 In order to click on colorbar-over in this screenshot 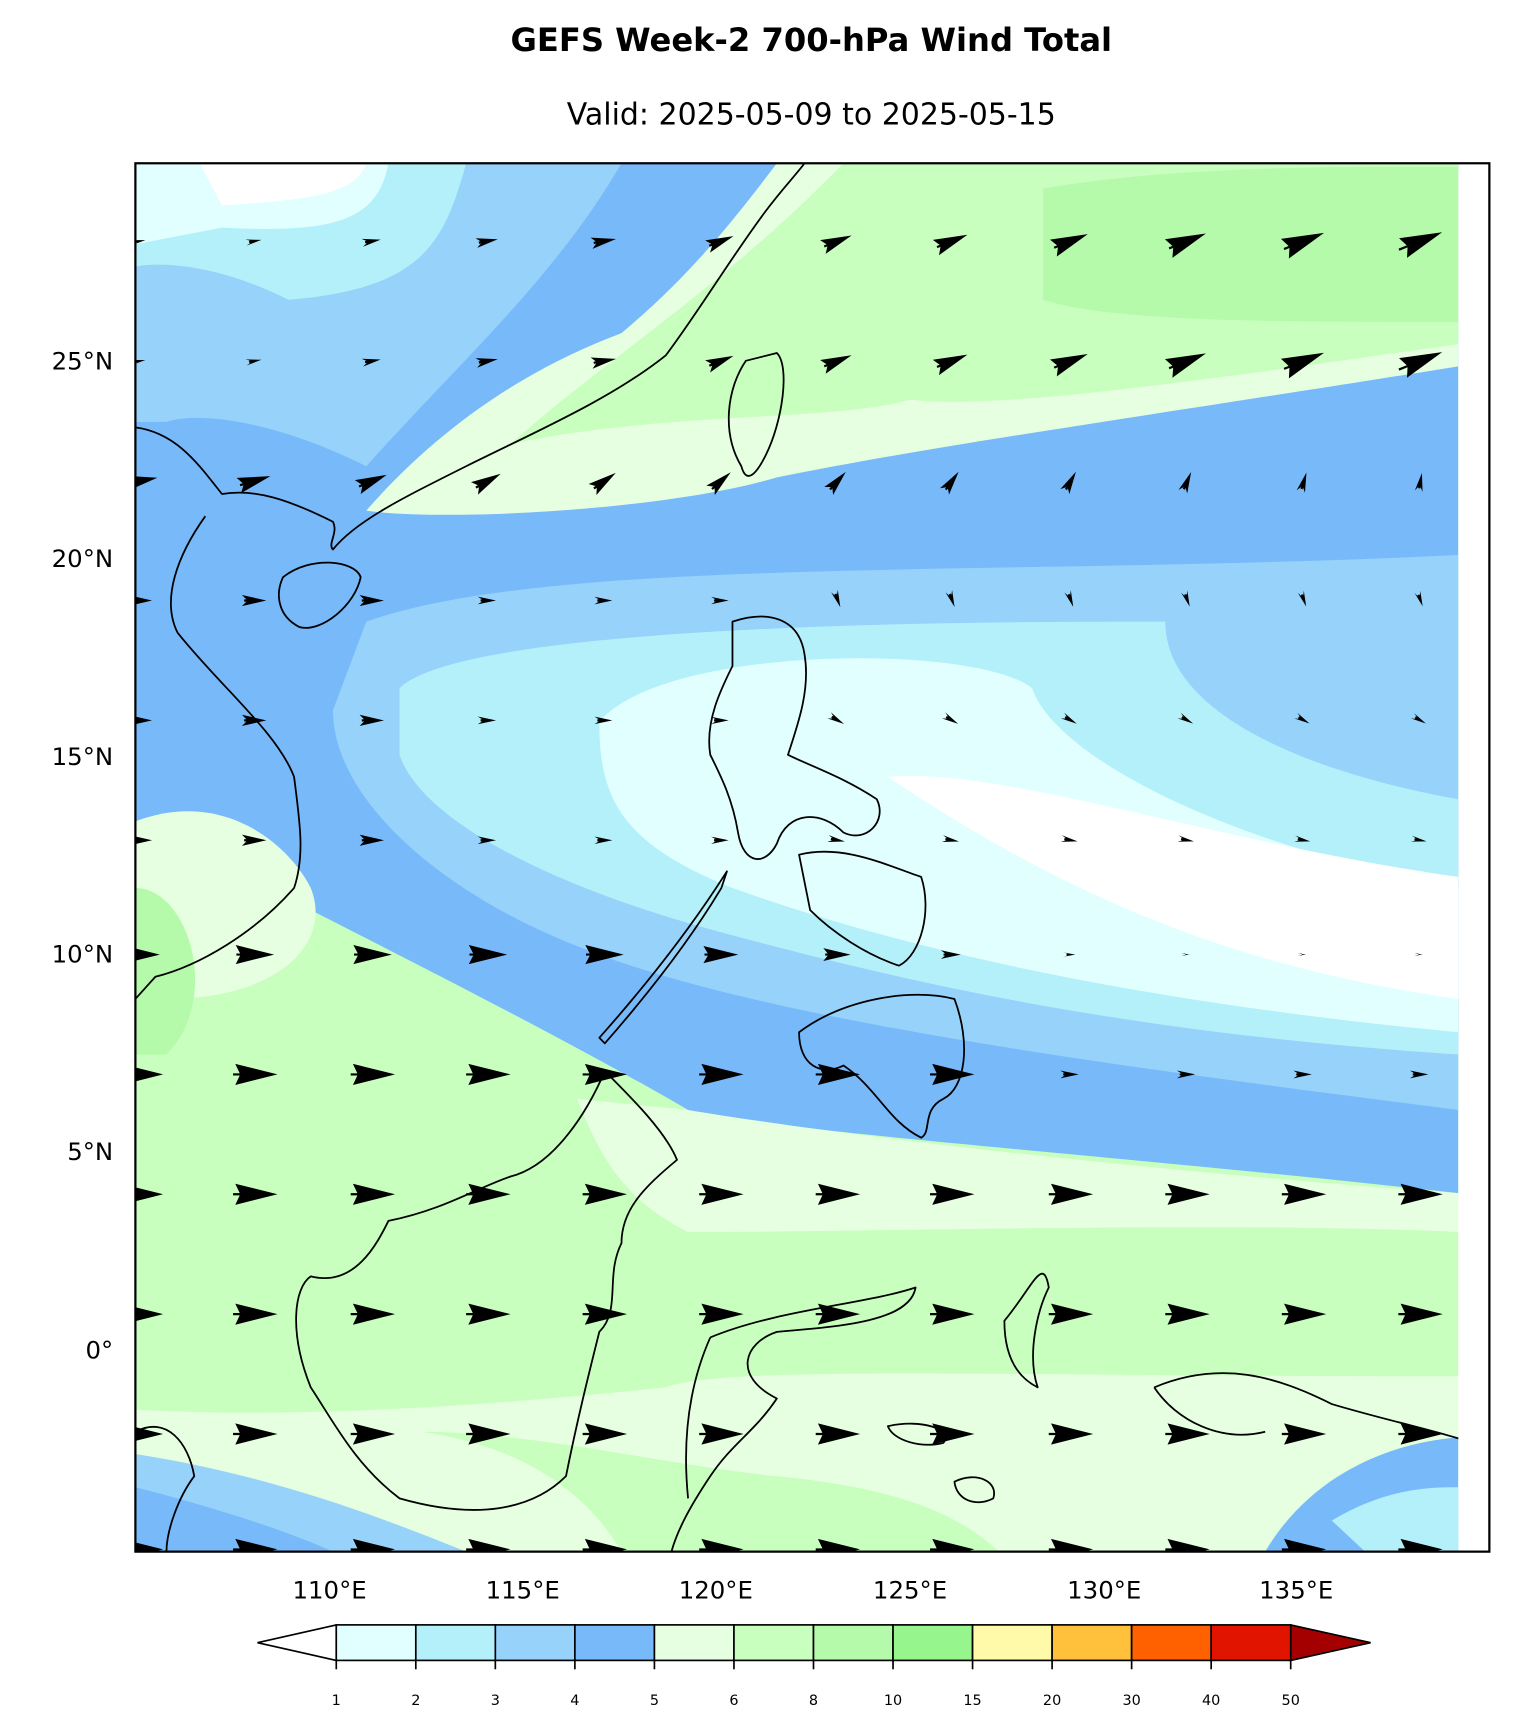, I will do `click(1330, 1642)`.